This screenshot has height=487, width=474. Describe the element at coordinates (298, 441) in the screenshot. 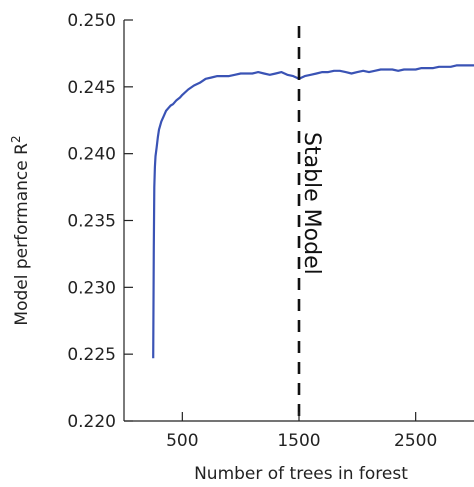

I see `x-tick-label: 1500` at that location.